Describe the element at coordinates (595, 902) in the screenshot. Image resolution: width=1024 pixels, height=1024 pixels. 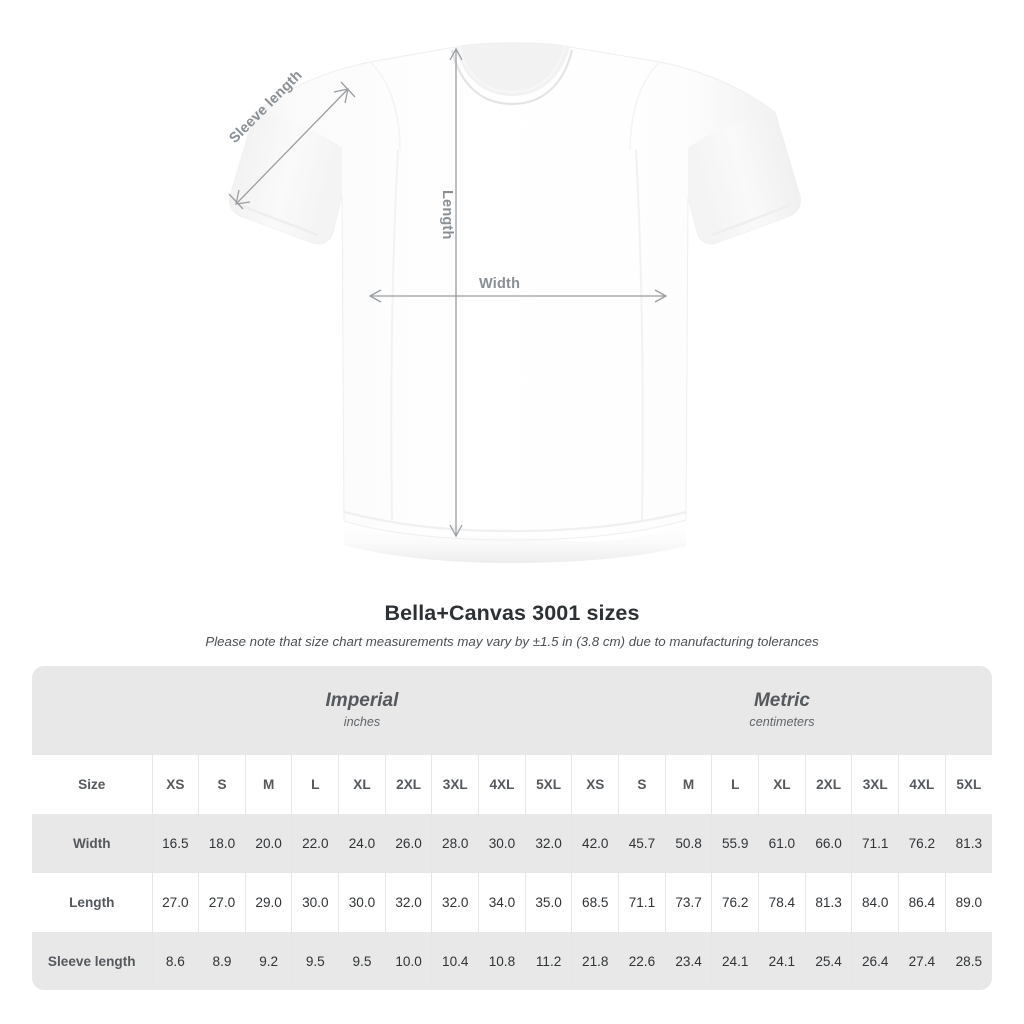
I see `cell-length-metric-XS: 68.5` at that location.